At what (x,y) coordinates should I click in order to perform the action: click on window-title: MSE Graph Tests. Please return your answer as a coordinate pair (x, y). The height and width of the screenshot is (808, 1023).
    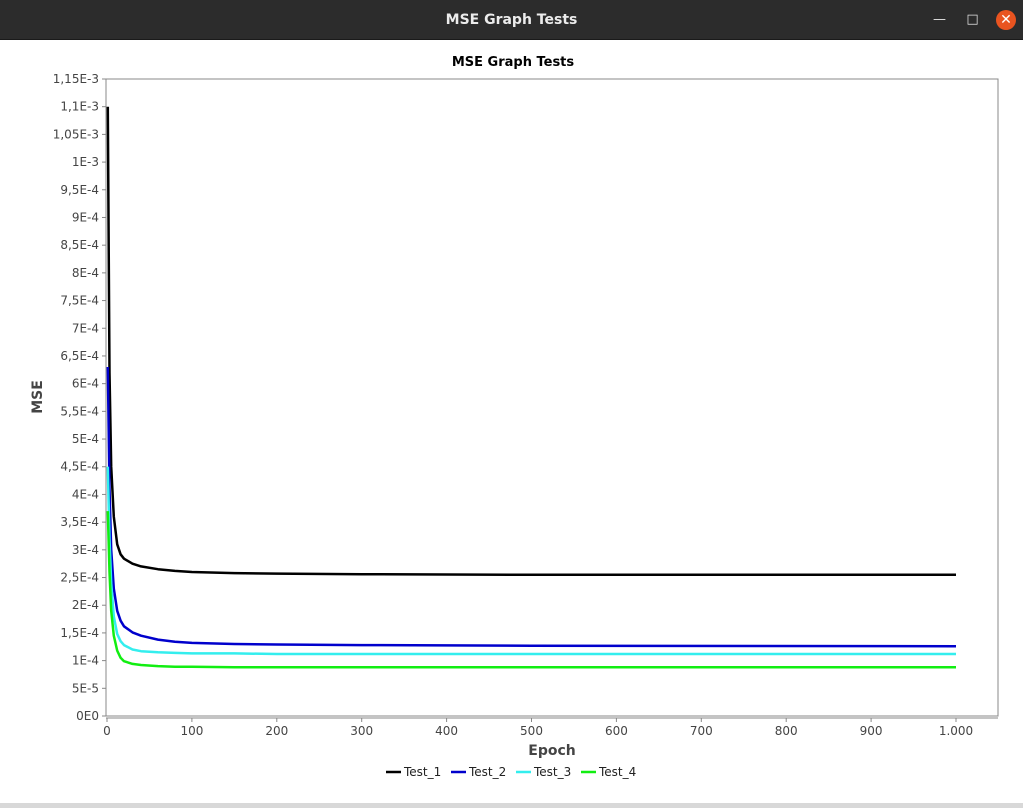
    Looking at the image, I should click on (511, 20).